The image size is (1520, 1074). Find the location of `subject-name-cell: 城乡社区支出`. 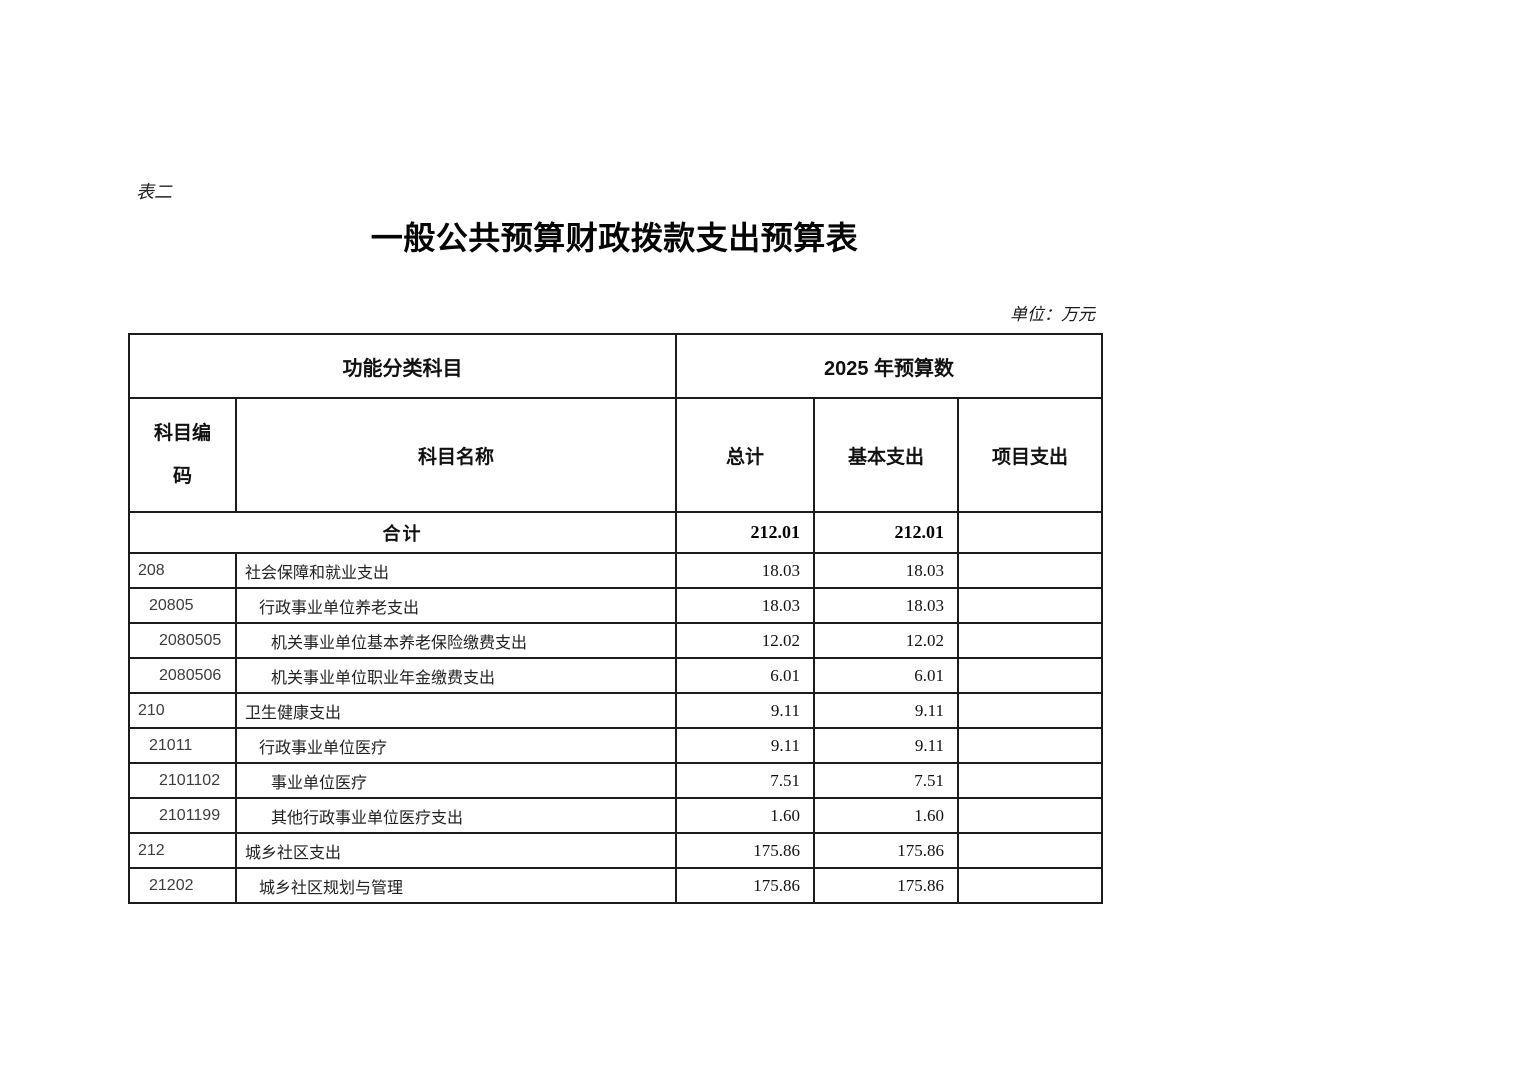

subject-name-cell: 城乡社区支出 is located at coordinates (456, 850).